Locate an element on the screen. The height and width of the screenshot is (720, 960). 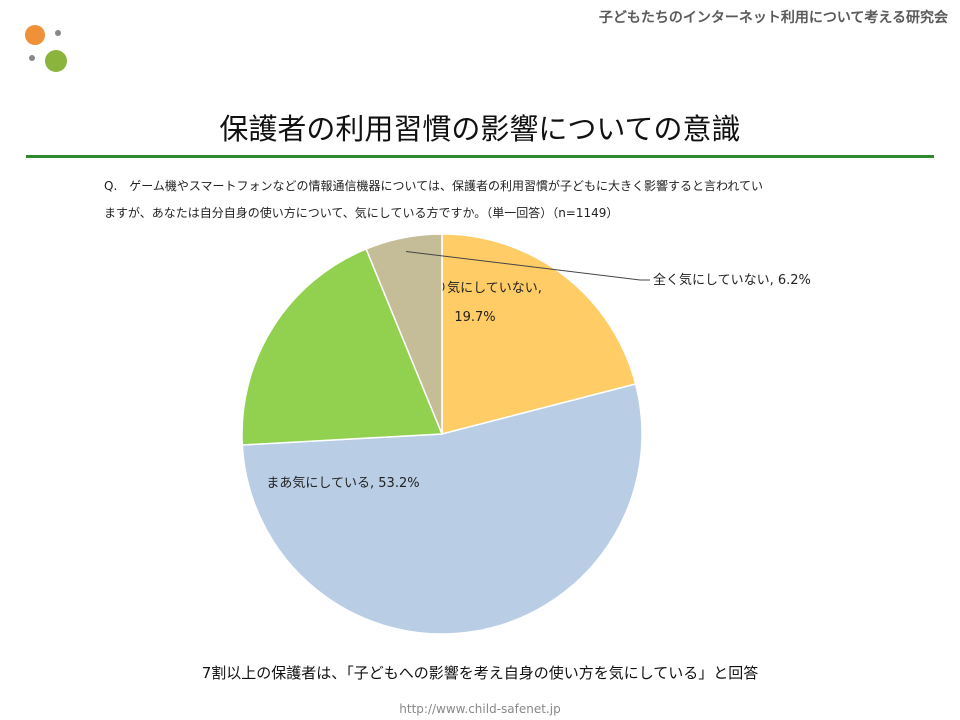
page-title: 保護者の利用習慣の影響についての意識 is located at coordinates (480, 129).